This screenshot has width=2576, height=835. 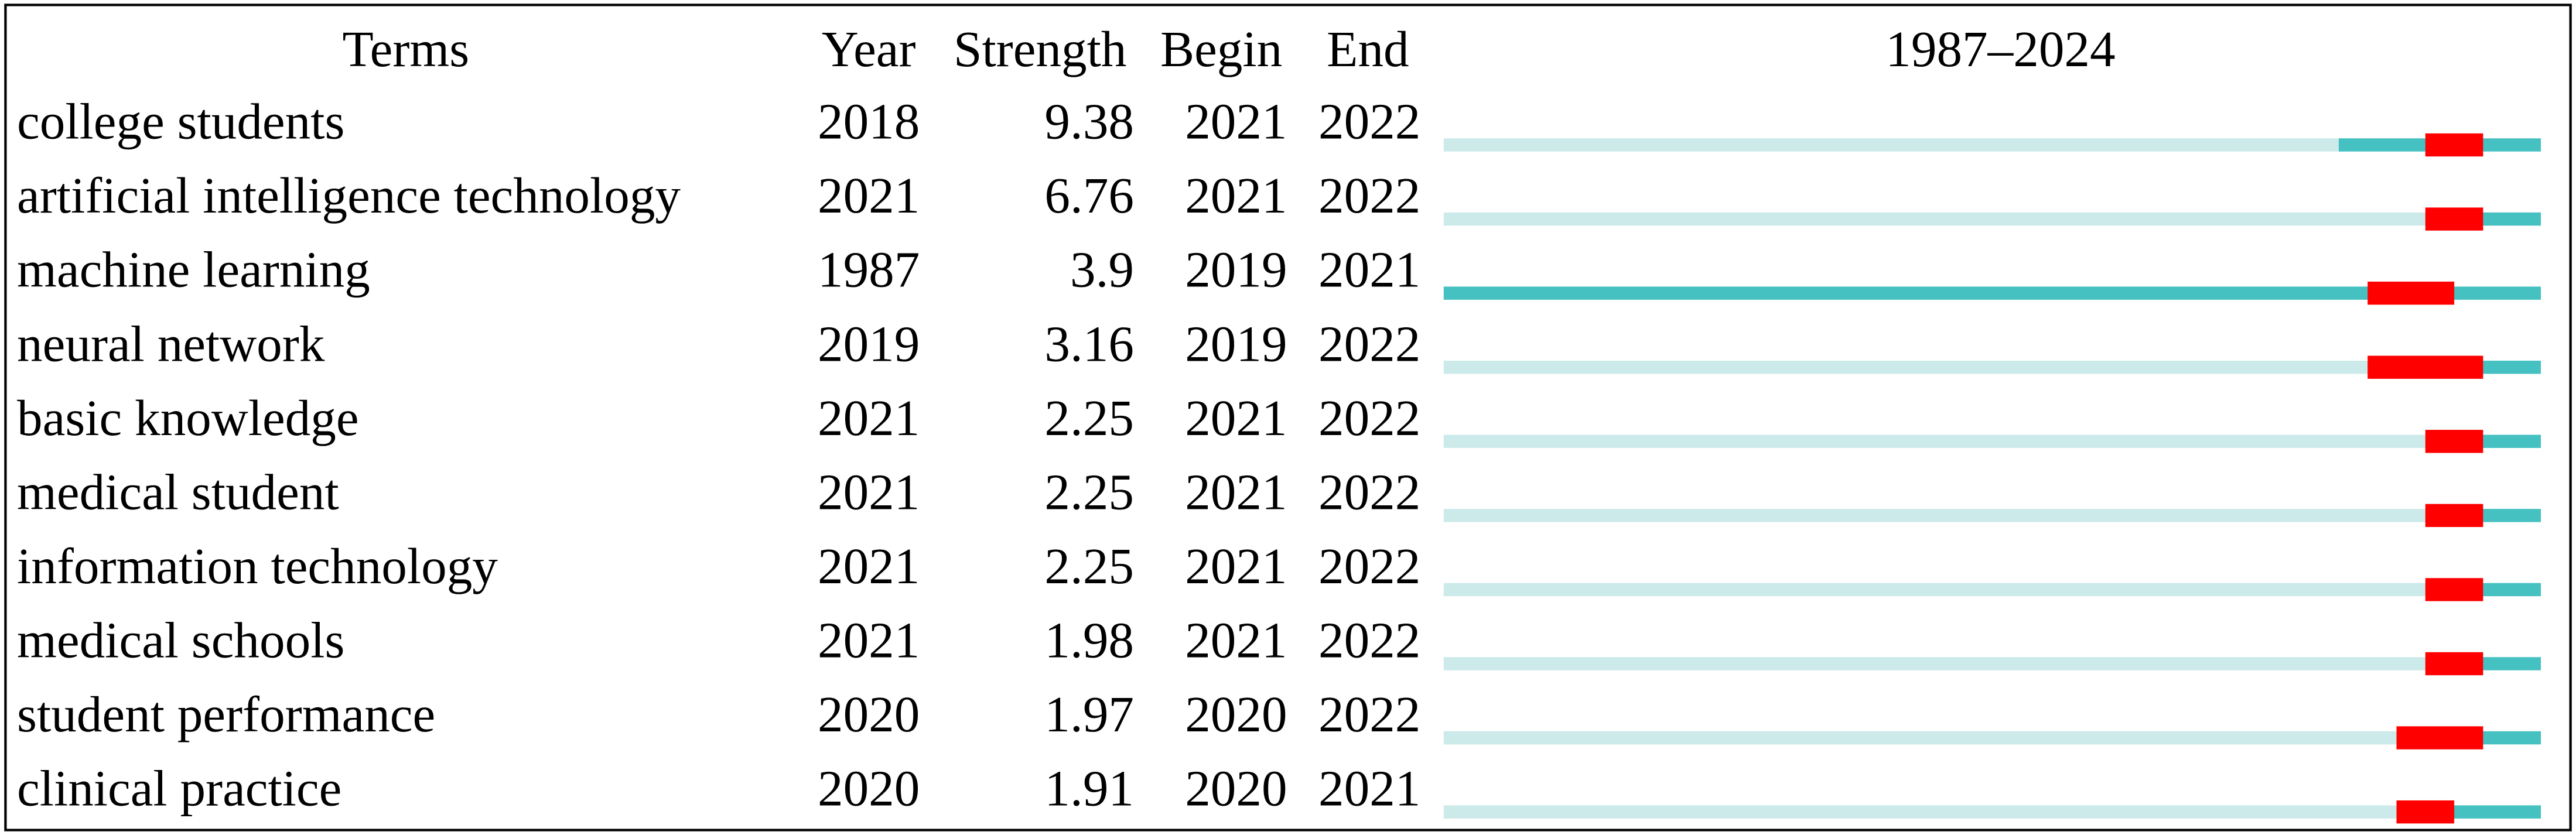 I want to click on header-strength: Strength, so click(x=1040, y=48).